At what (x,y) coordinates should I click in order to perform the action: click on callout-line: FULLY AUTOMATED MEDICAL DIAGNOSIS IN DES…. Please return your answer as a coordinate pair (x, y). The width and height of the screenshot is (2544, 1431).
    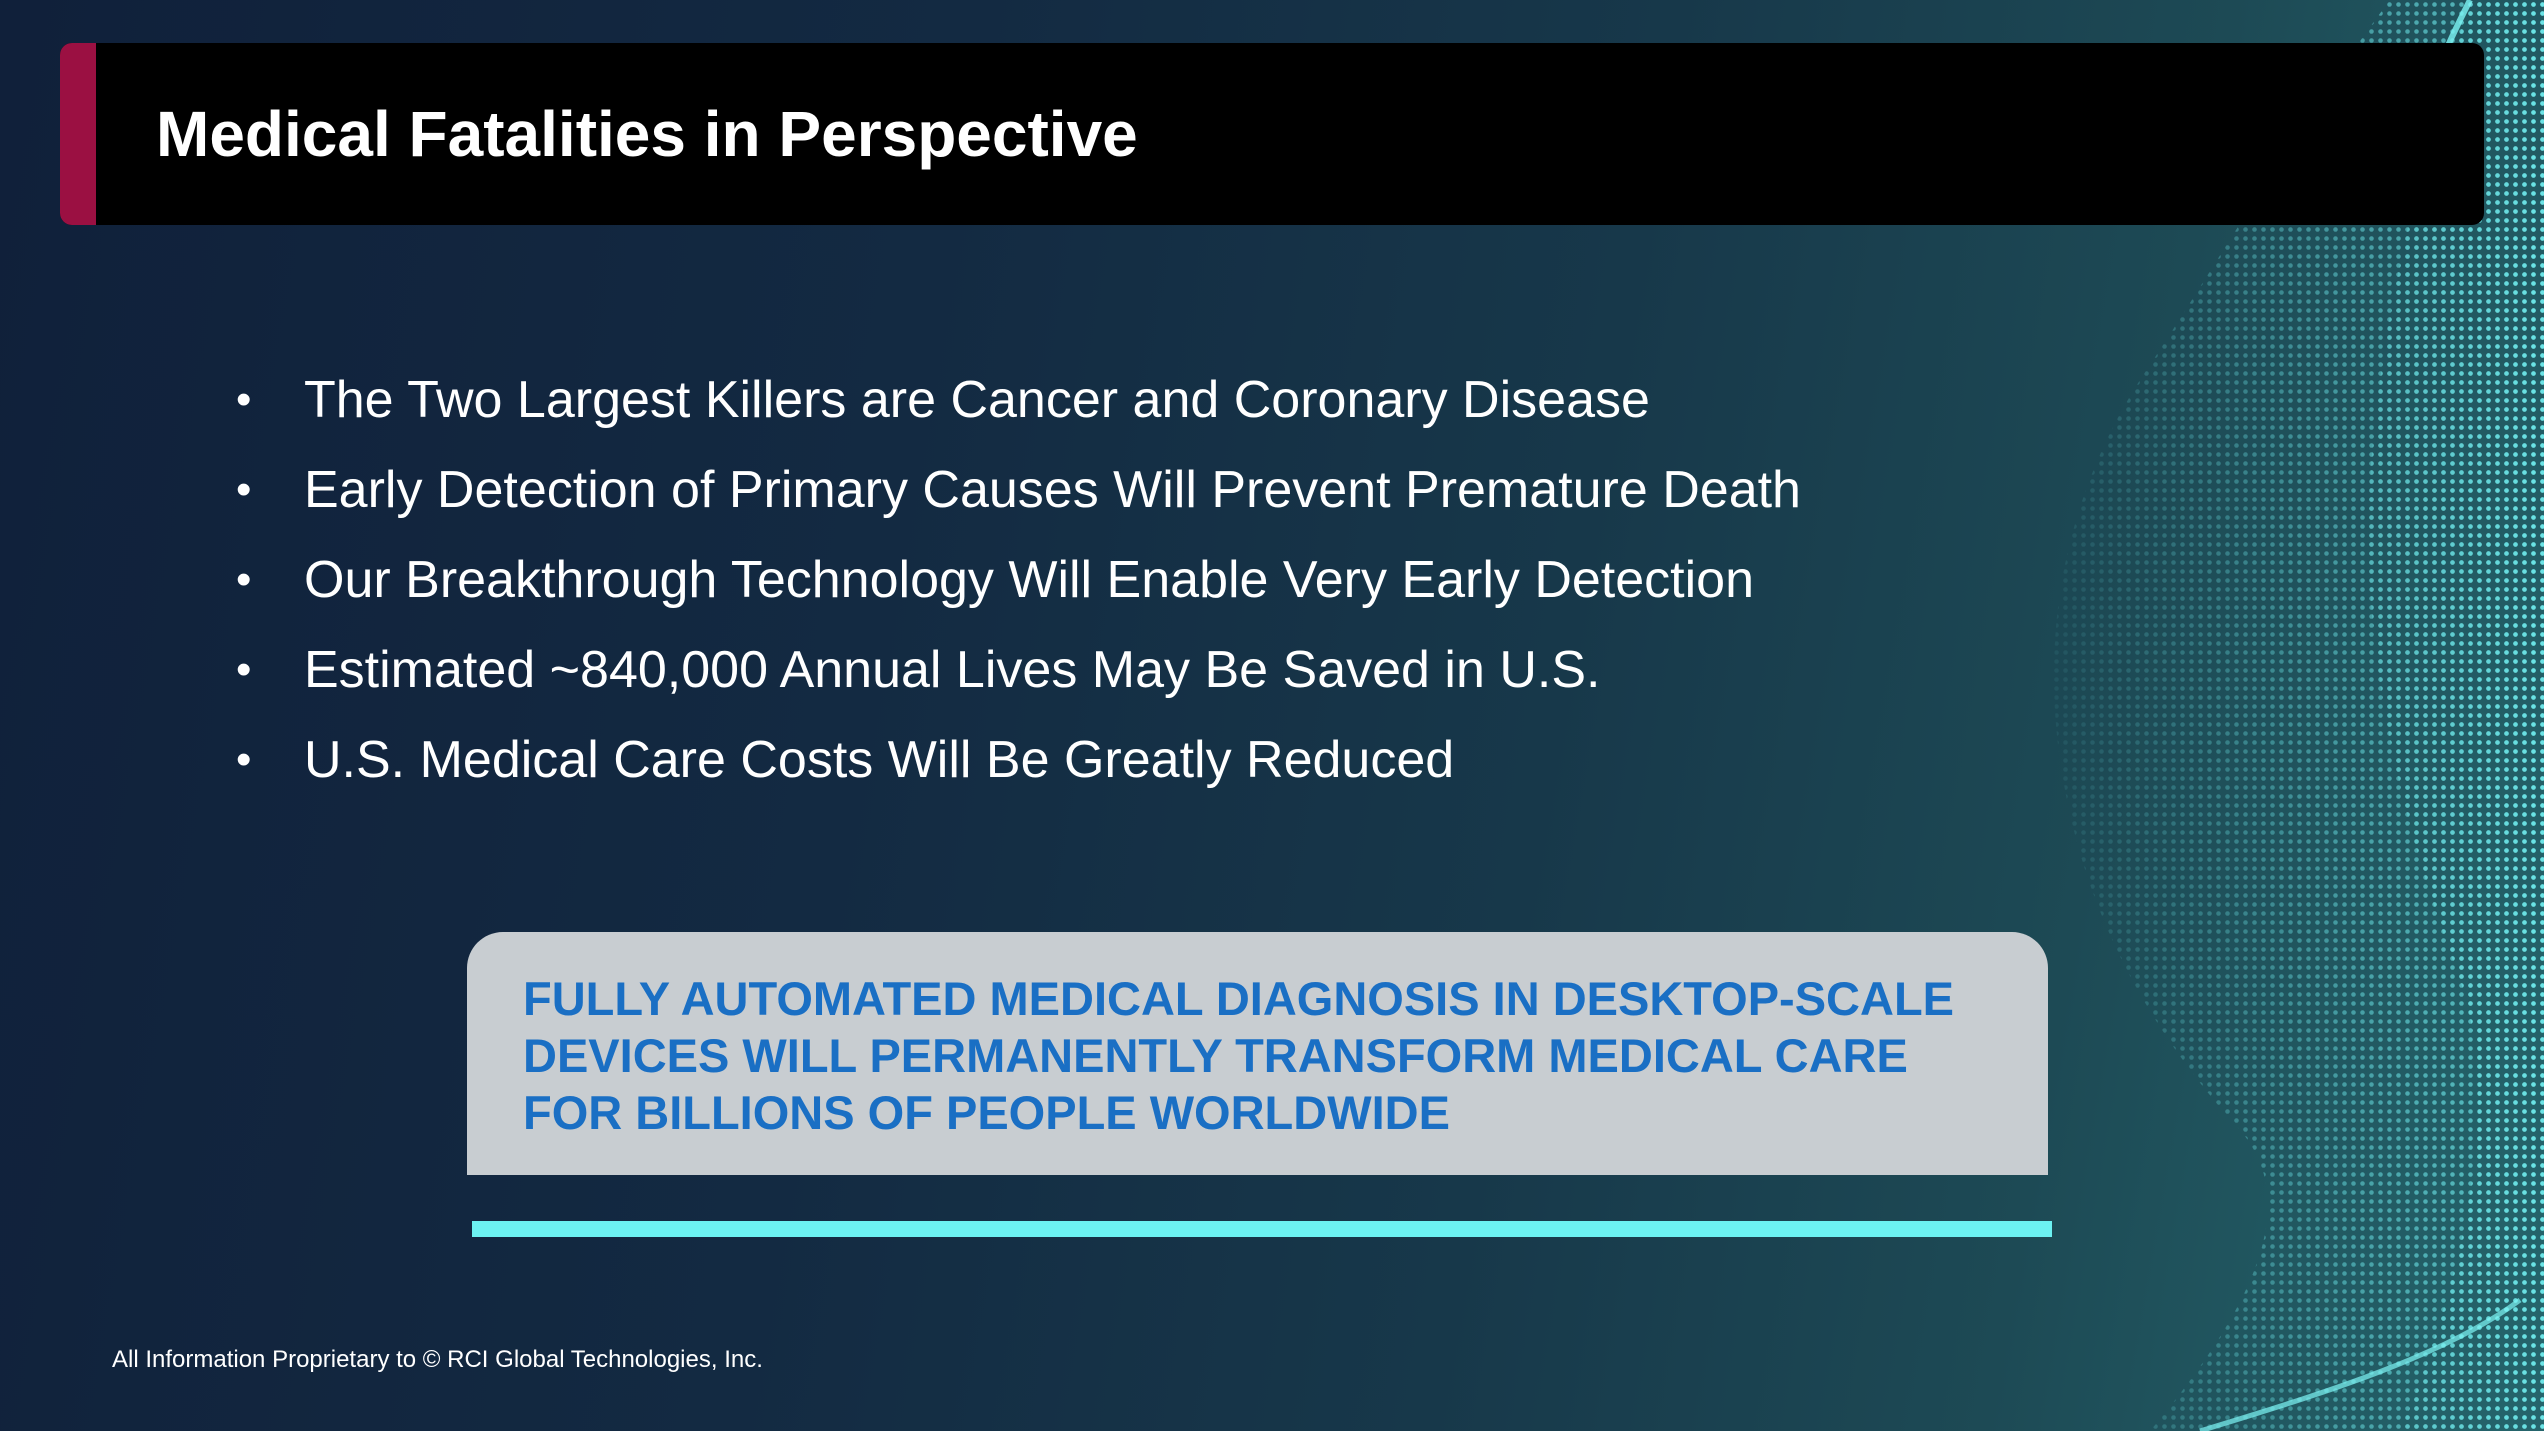
    Looking at the image, I should click on (1238, 998).